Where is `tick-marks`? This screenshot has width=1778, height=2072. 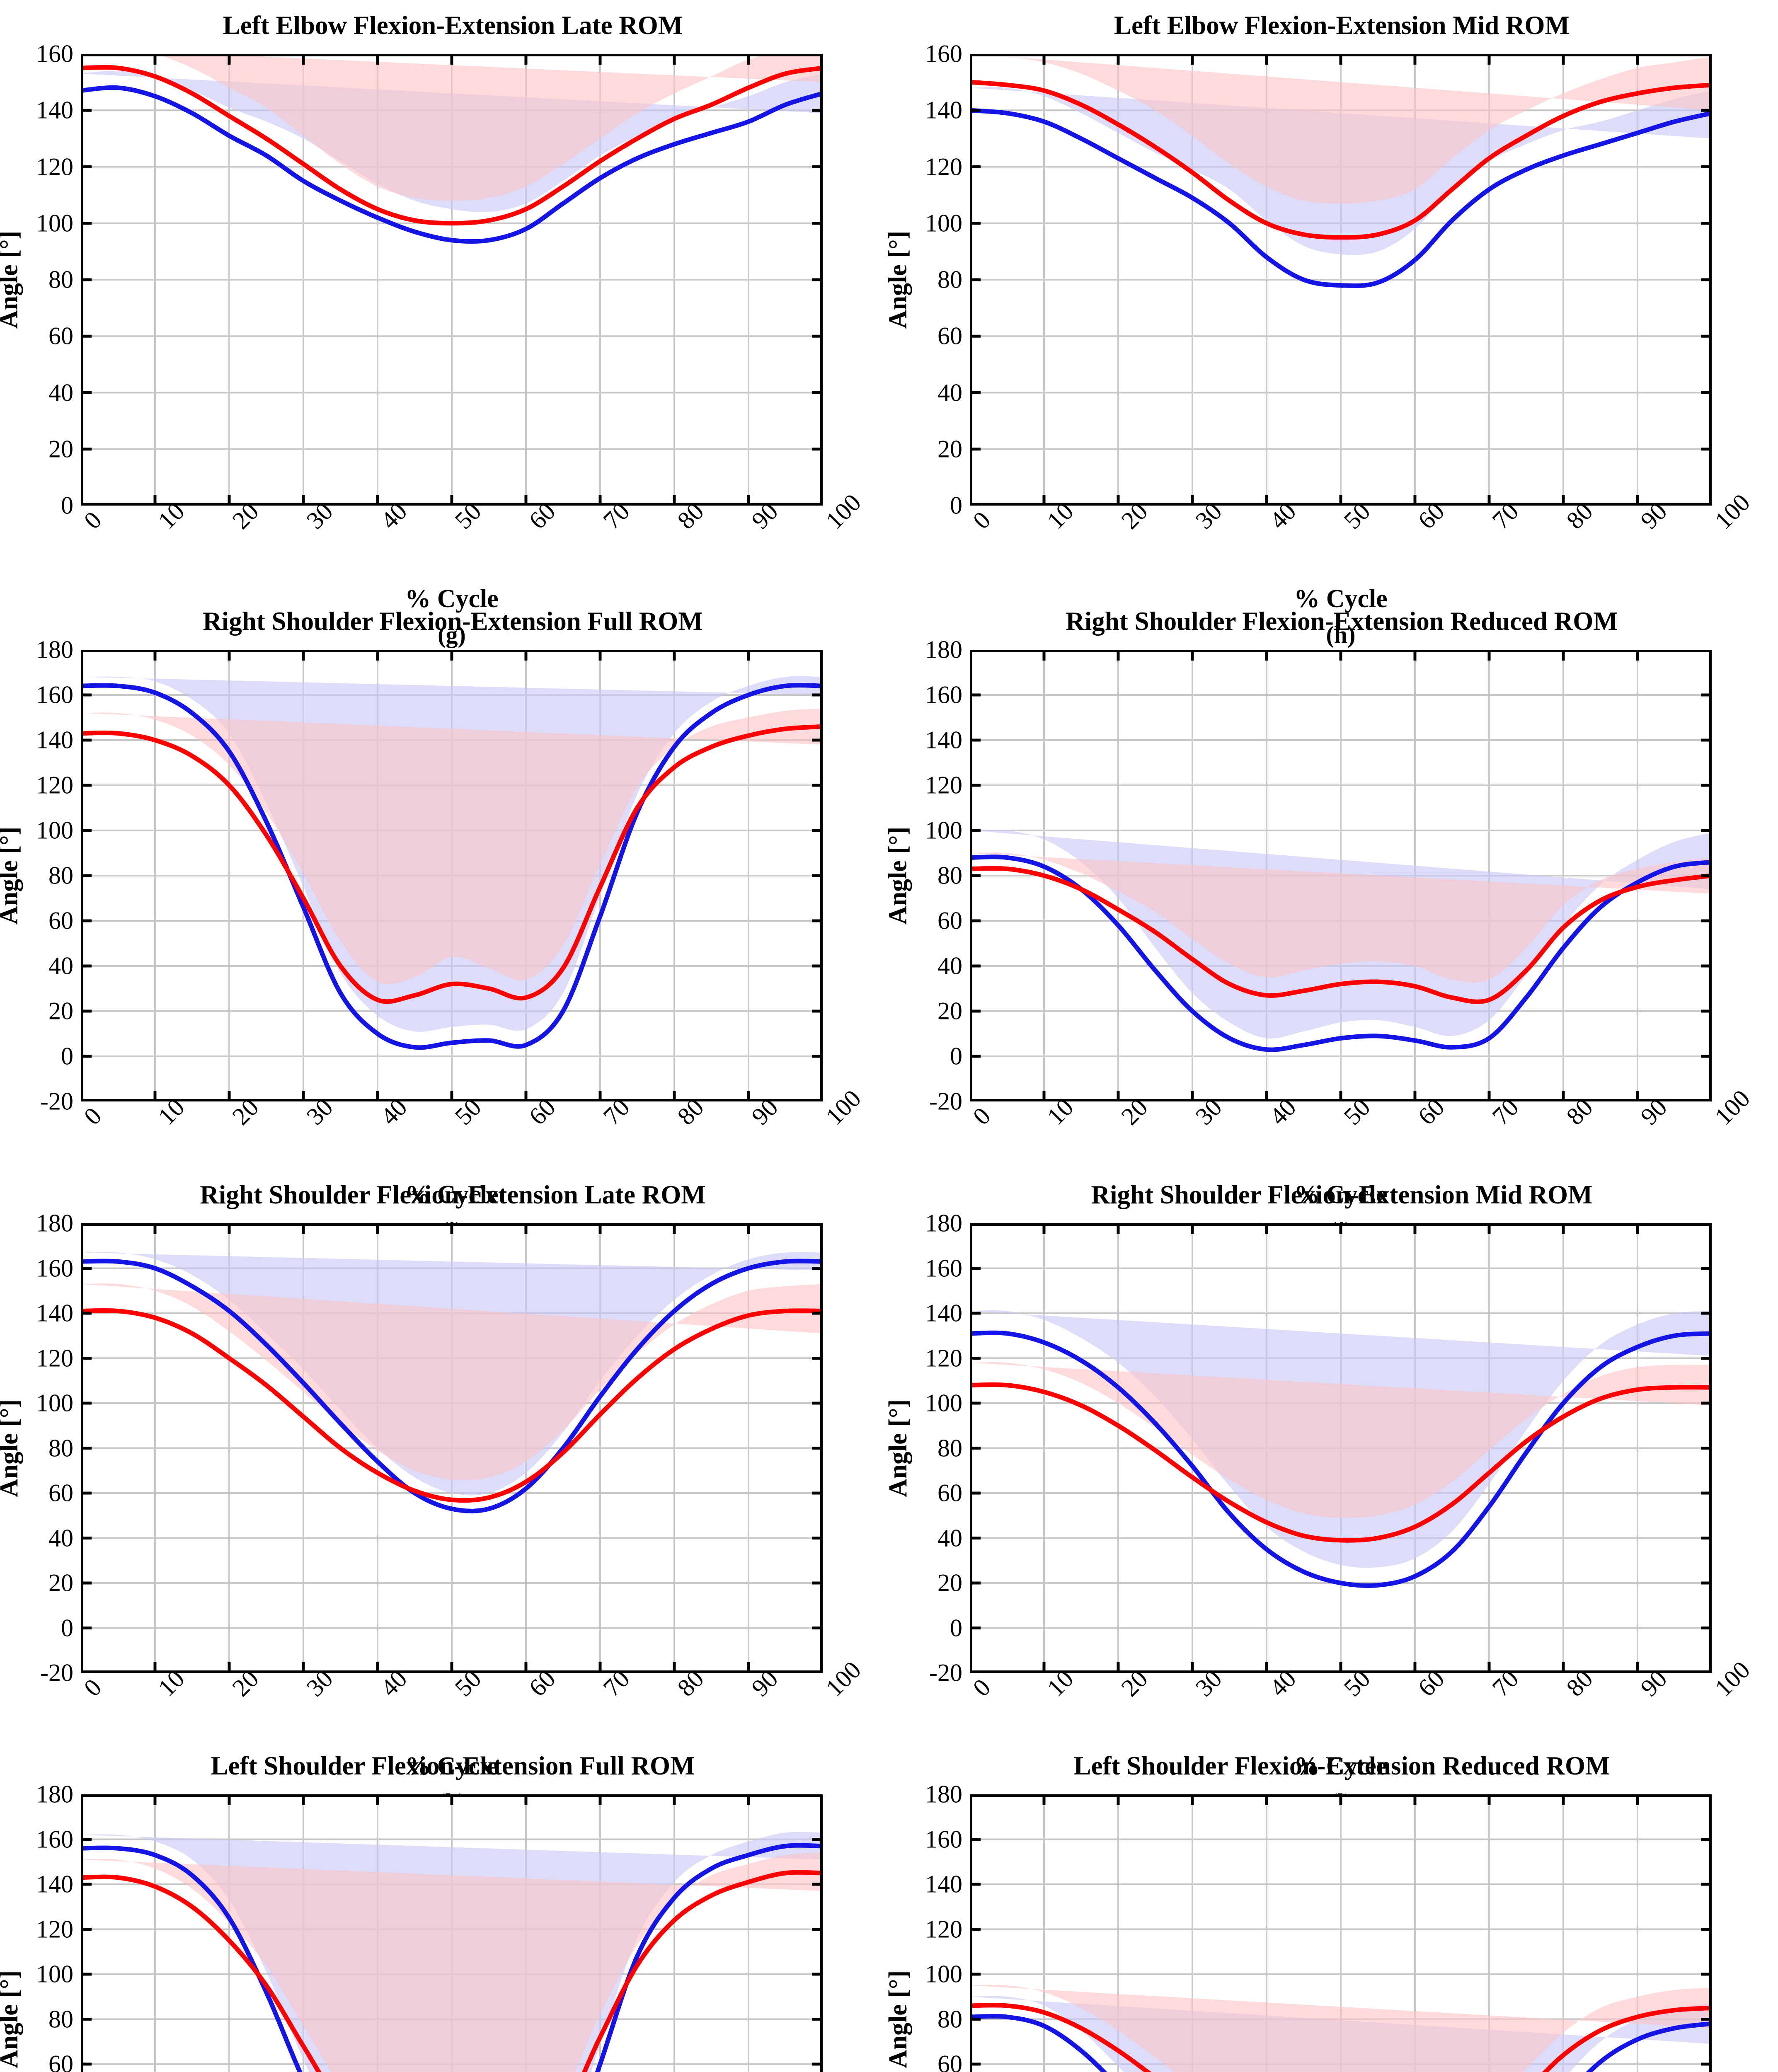 tick-marks is located at coordinates (452, 1930).